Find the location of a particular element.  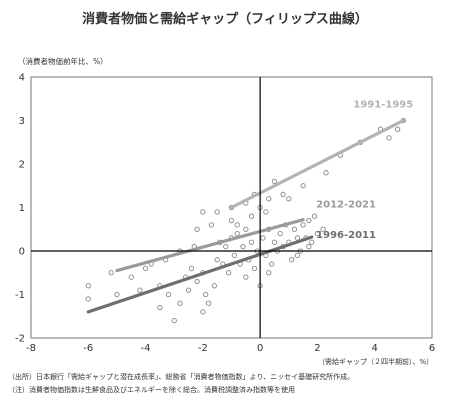

x-tick-label: 6 is located at coordinates (432, 348).